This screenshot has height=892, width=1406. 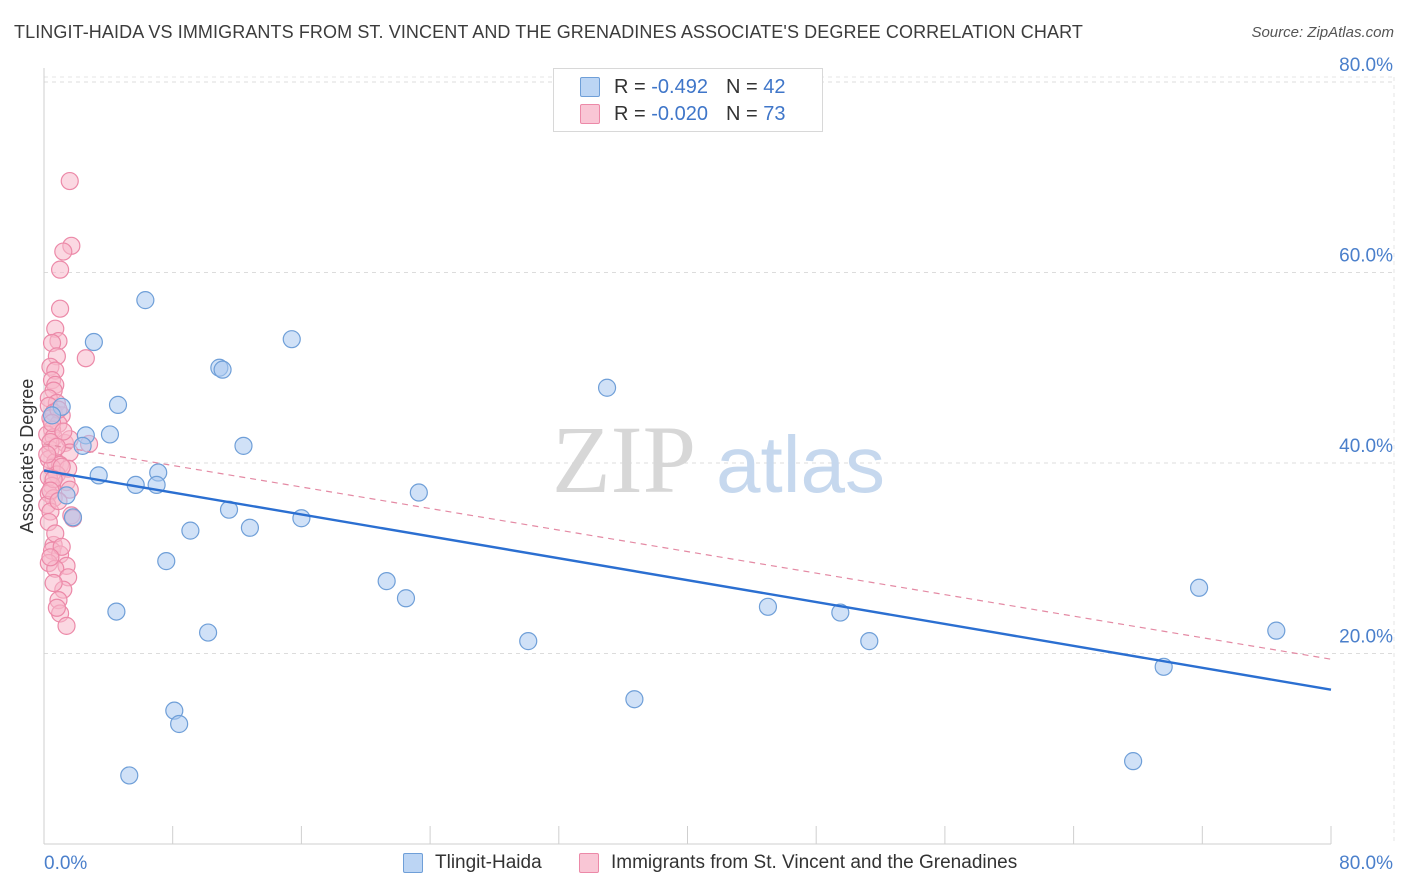 I want to click on watermark: ZIP atlas, so click(x=718, y=459).